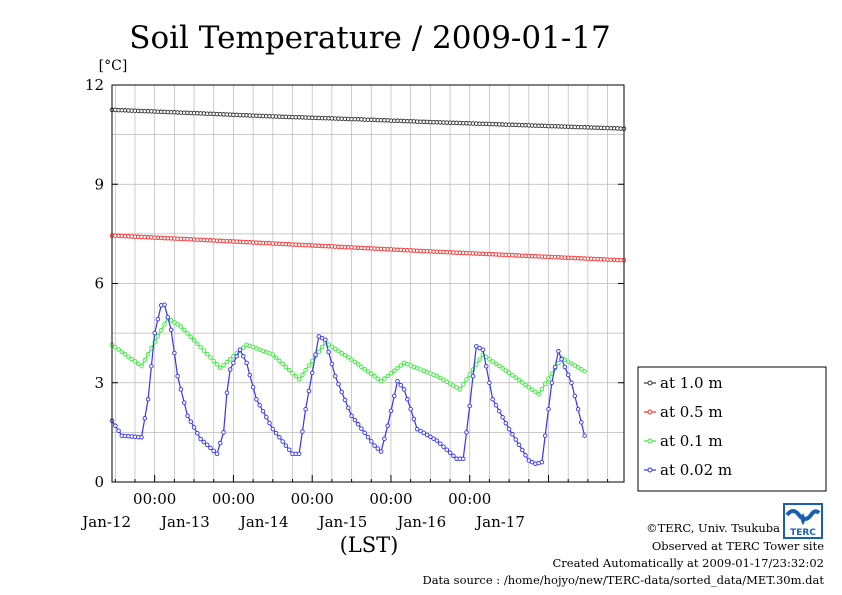 The image size is (842, 595). What do you see at coordinates (184, 522) in the screenshot?
I see `x-date-label: Jan-13` at bounding box center [184, 522].